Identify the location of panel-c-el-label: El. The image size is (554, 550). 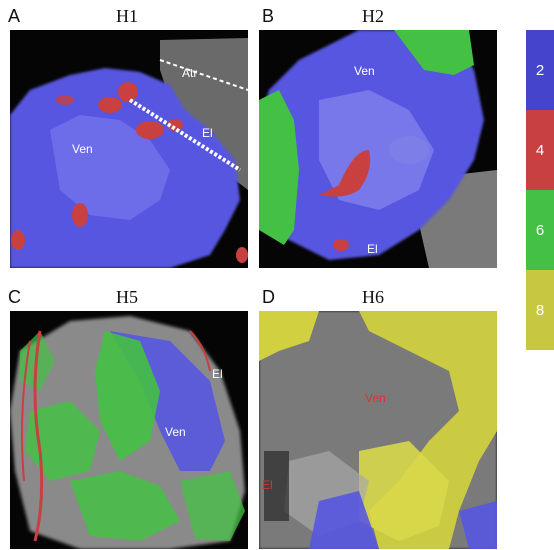
(217, 374).